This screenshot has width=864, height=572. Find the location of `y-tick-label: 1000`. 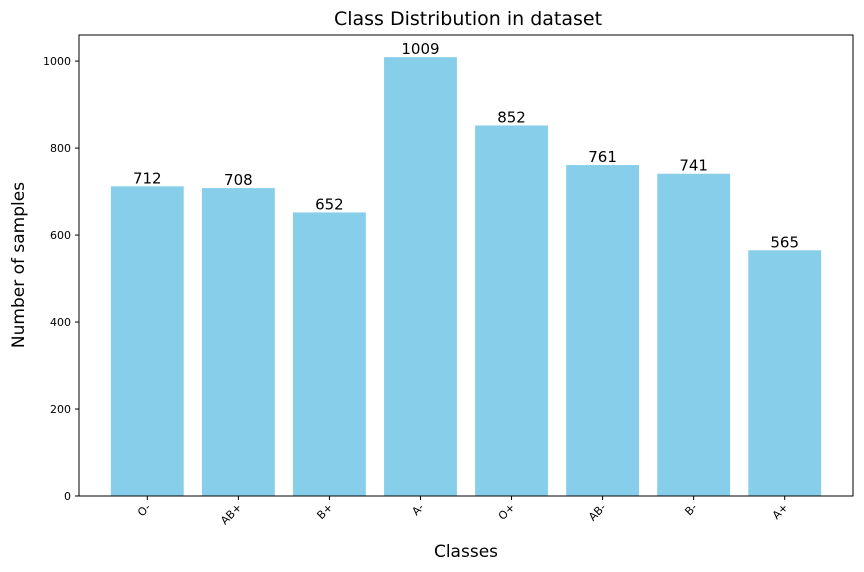

y-tick-label: 1000 is located at coordinates (57, 61).